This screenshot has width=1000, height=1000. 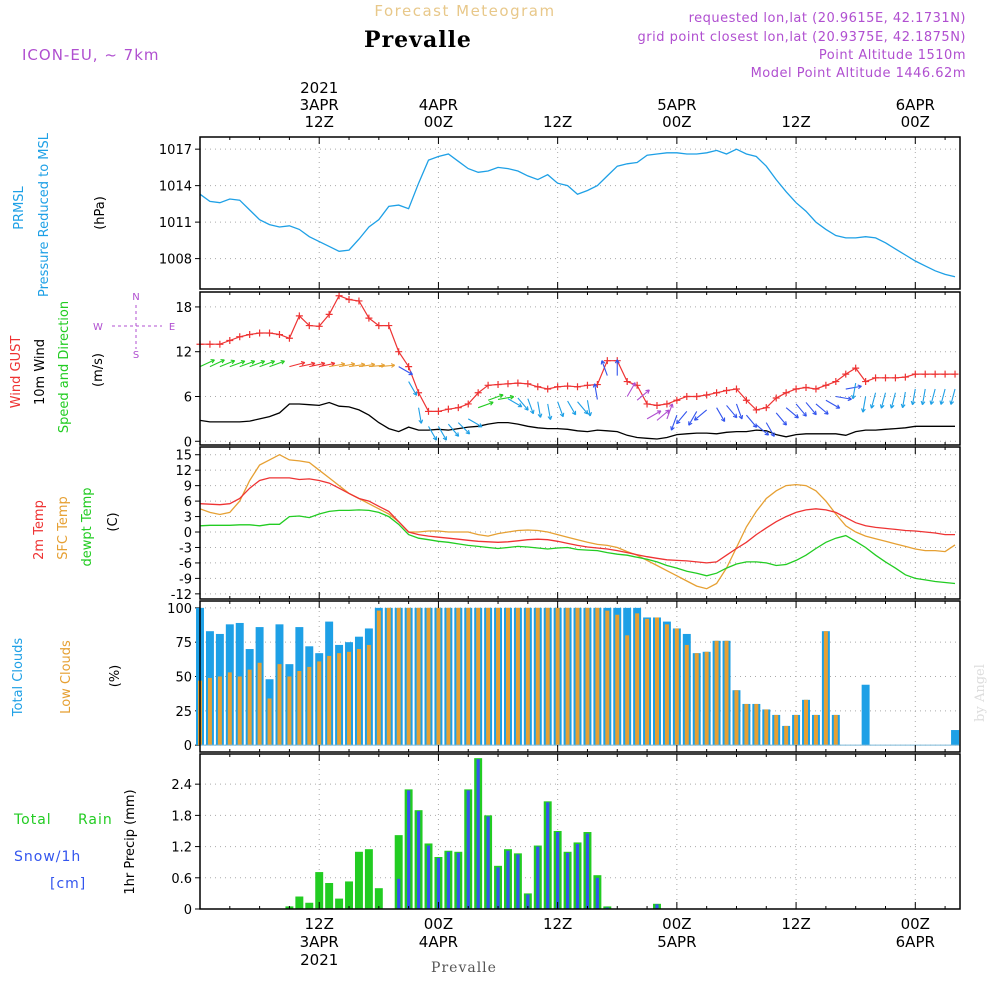 I want to click on requested-coords: requested lon,lat (20.9615E, 42.1731N), so click(x=827, y=18).